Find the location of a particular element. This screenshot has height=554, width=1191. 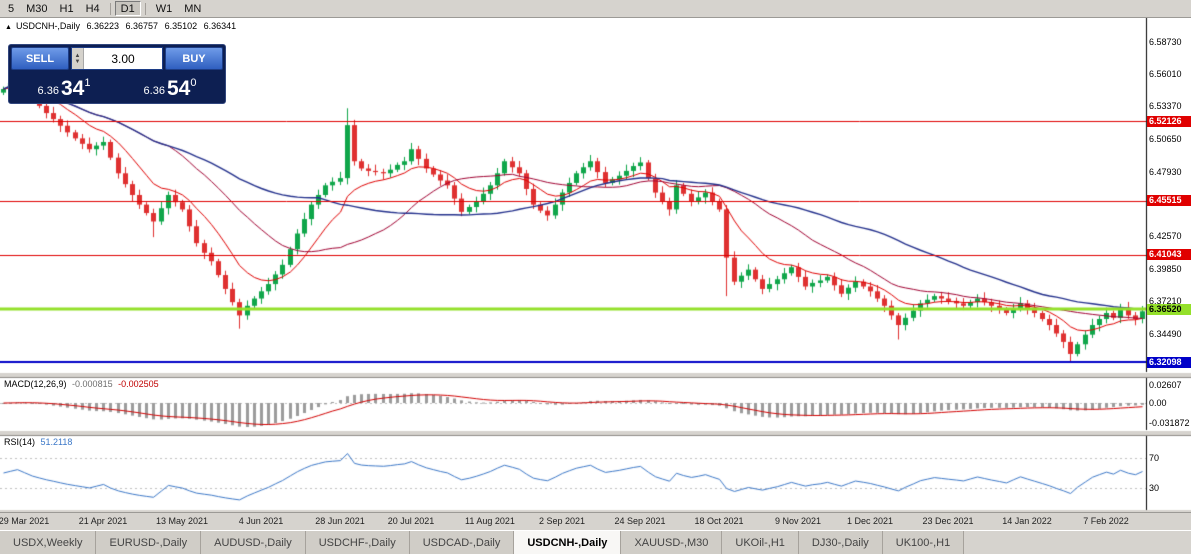

rsi-axis-label: 30 is located at coordinates (1154, 487).